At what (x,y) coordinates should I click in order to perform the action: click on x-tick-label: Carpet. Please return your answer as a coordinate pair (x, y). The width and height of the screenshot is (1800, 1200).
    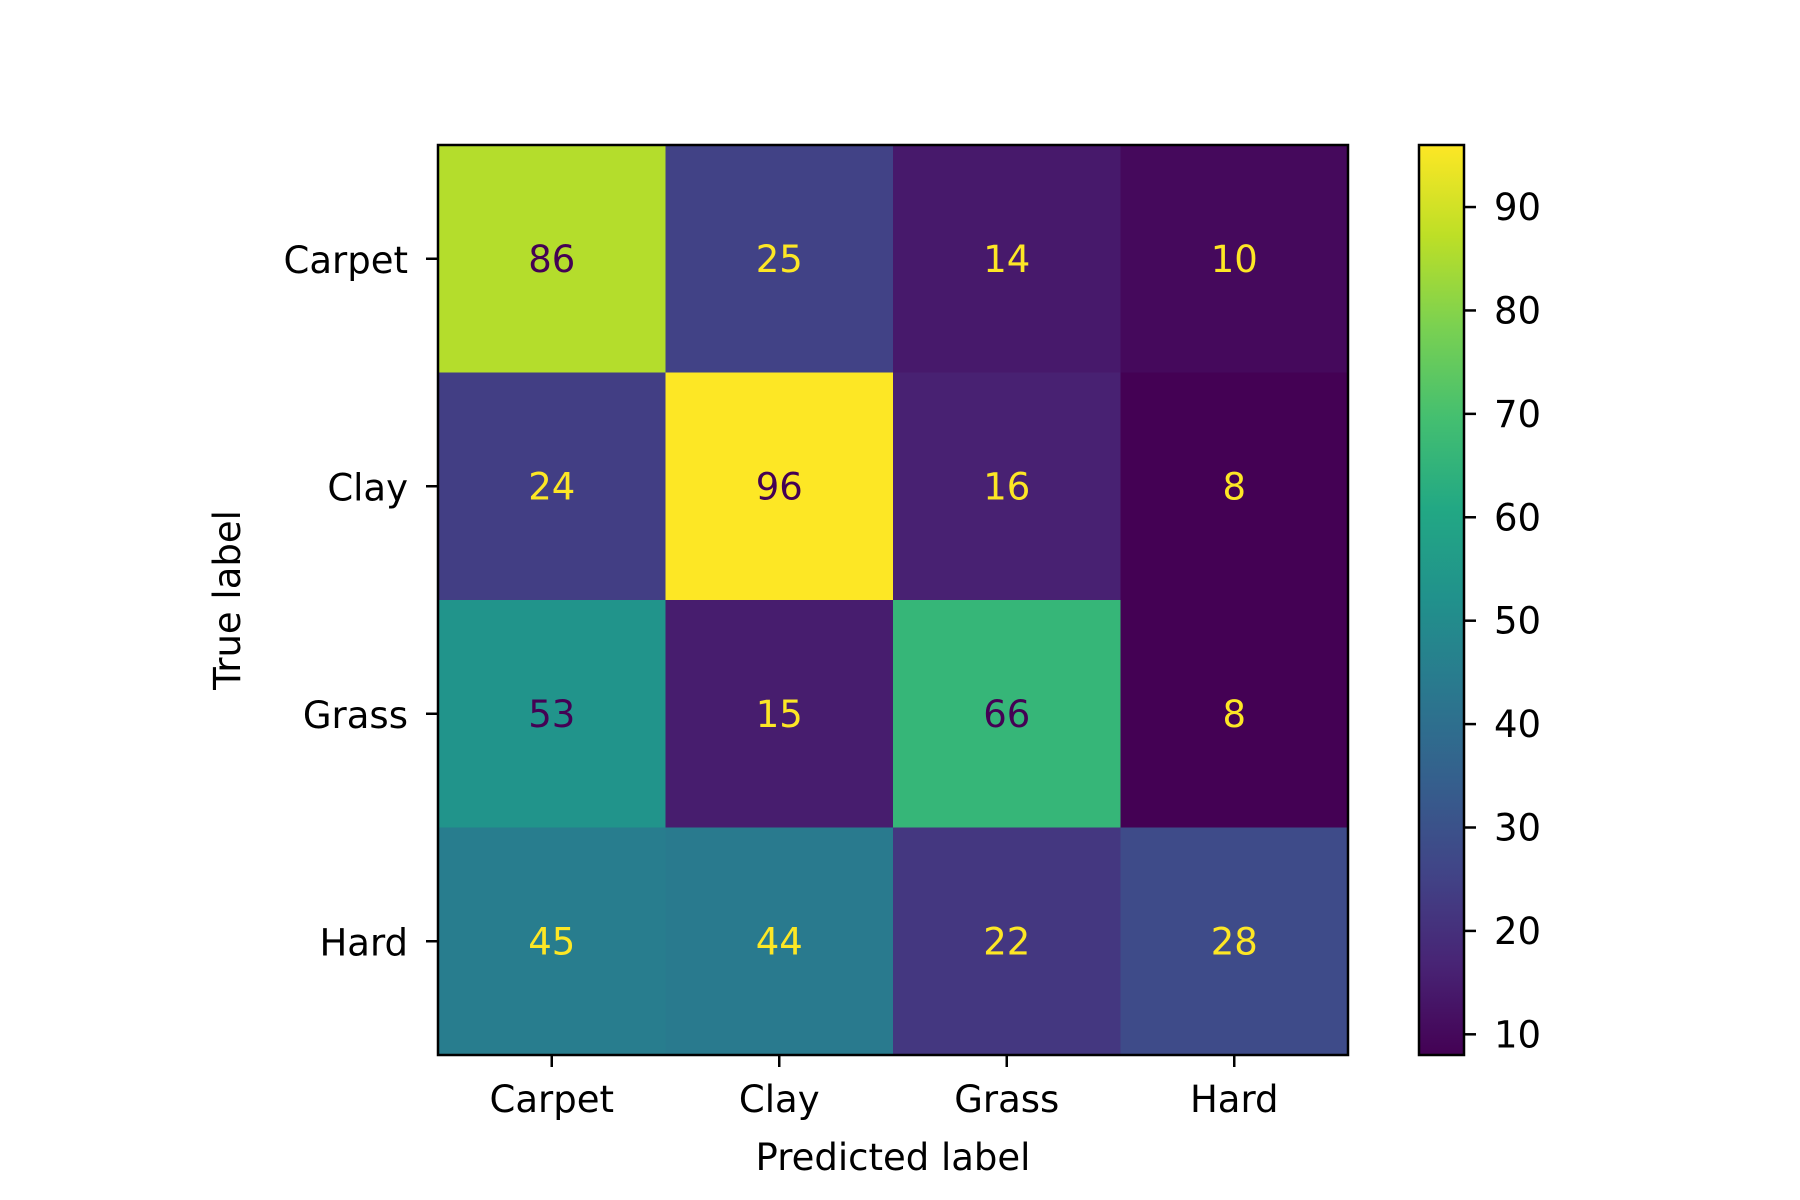
    Looking at the image, I should click on (552, 1099).